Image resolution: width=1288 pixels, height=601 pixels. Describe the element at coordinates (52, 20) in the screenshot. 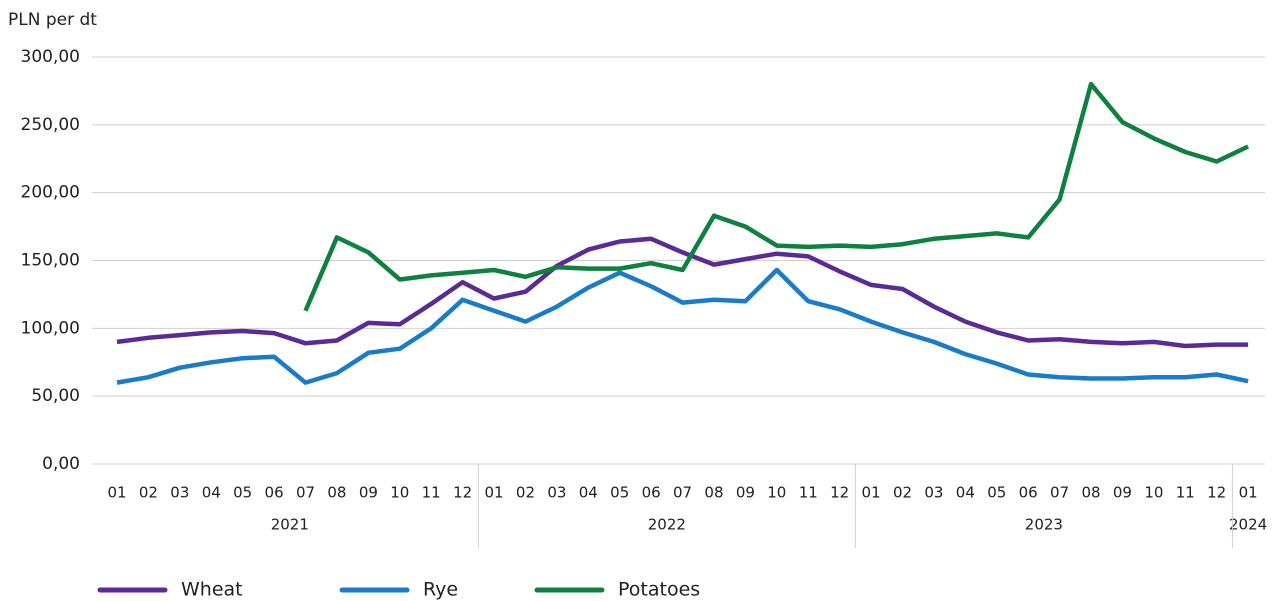

I see `y-axis-label: PLN per dt` at that location.